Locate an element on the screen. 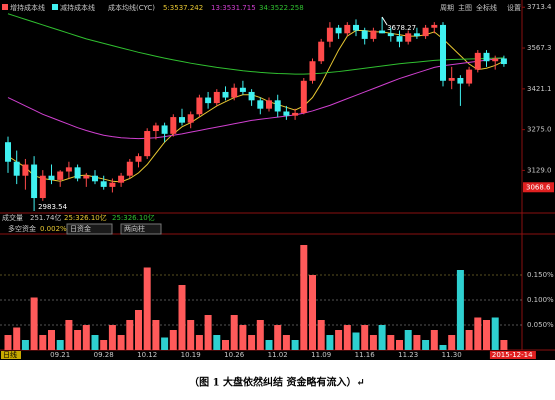 The height and width of the screenshot is (400, 555). indicator: 成本均线(CYC) is located at coordinates (131, 7).